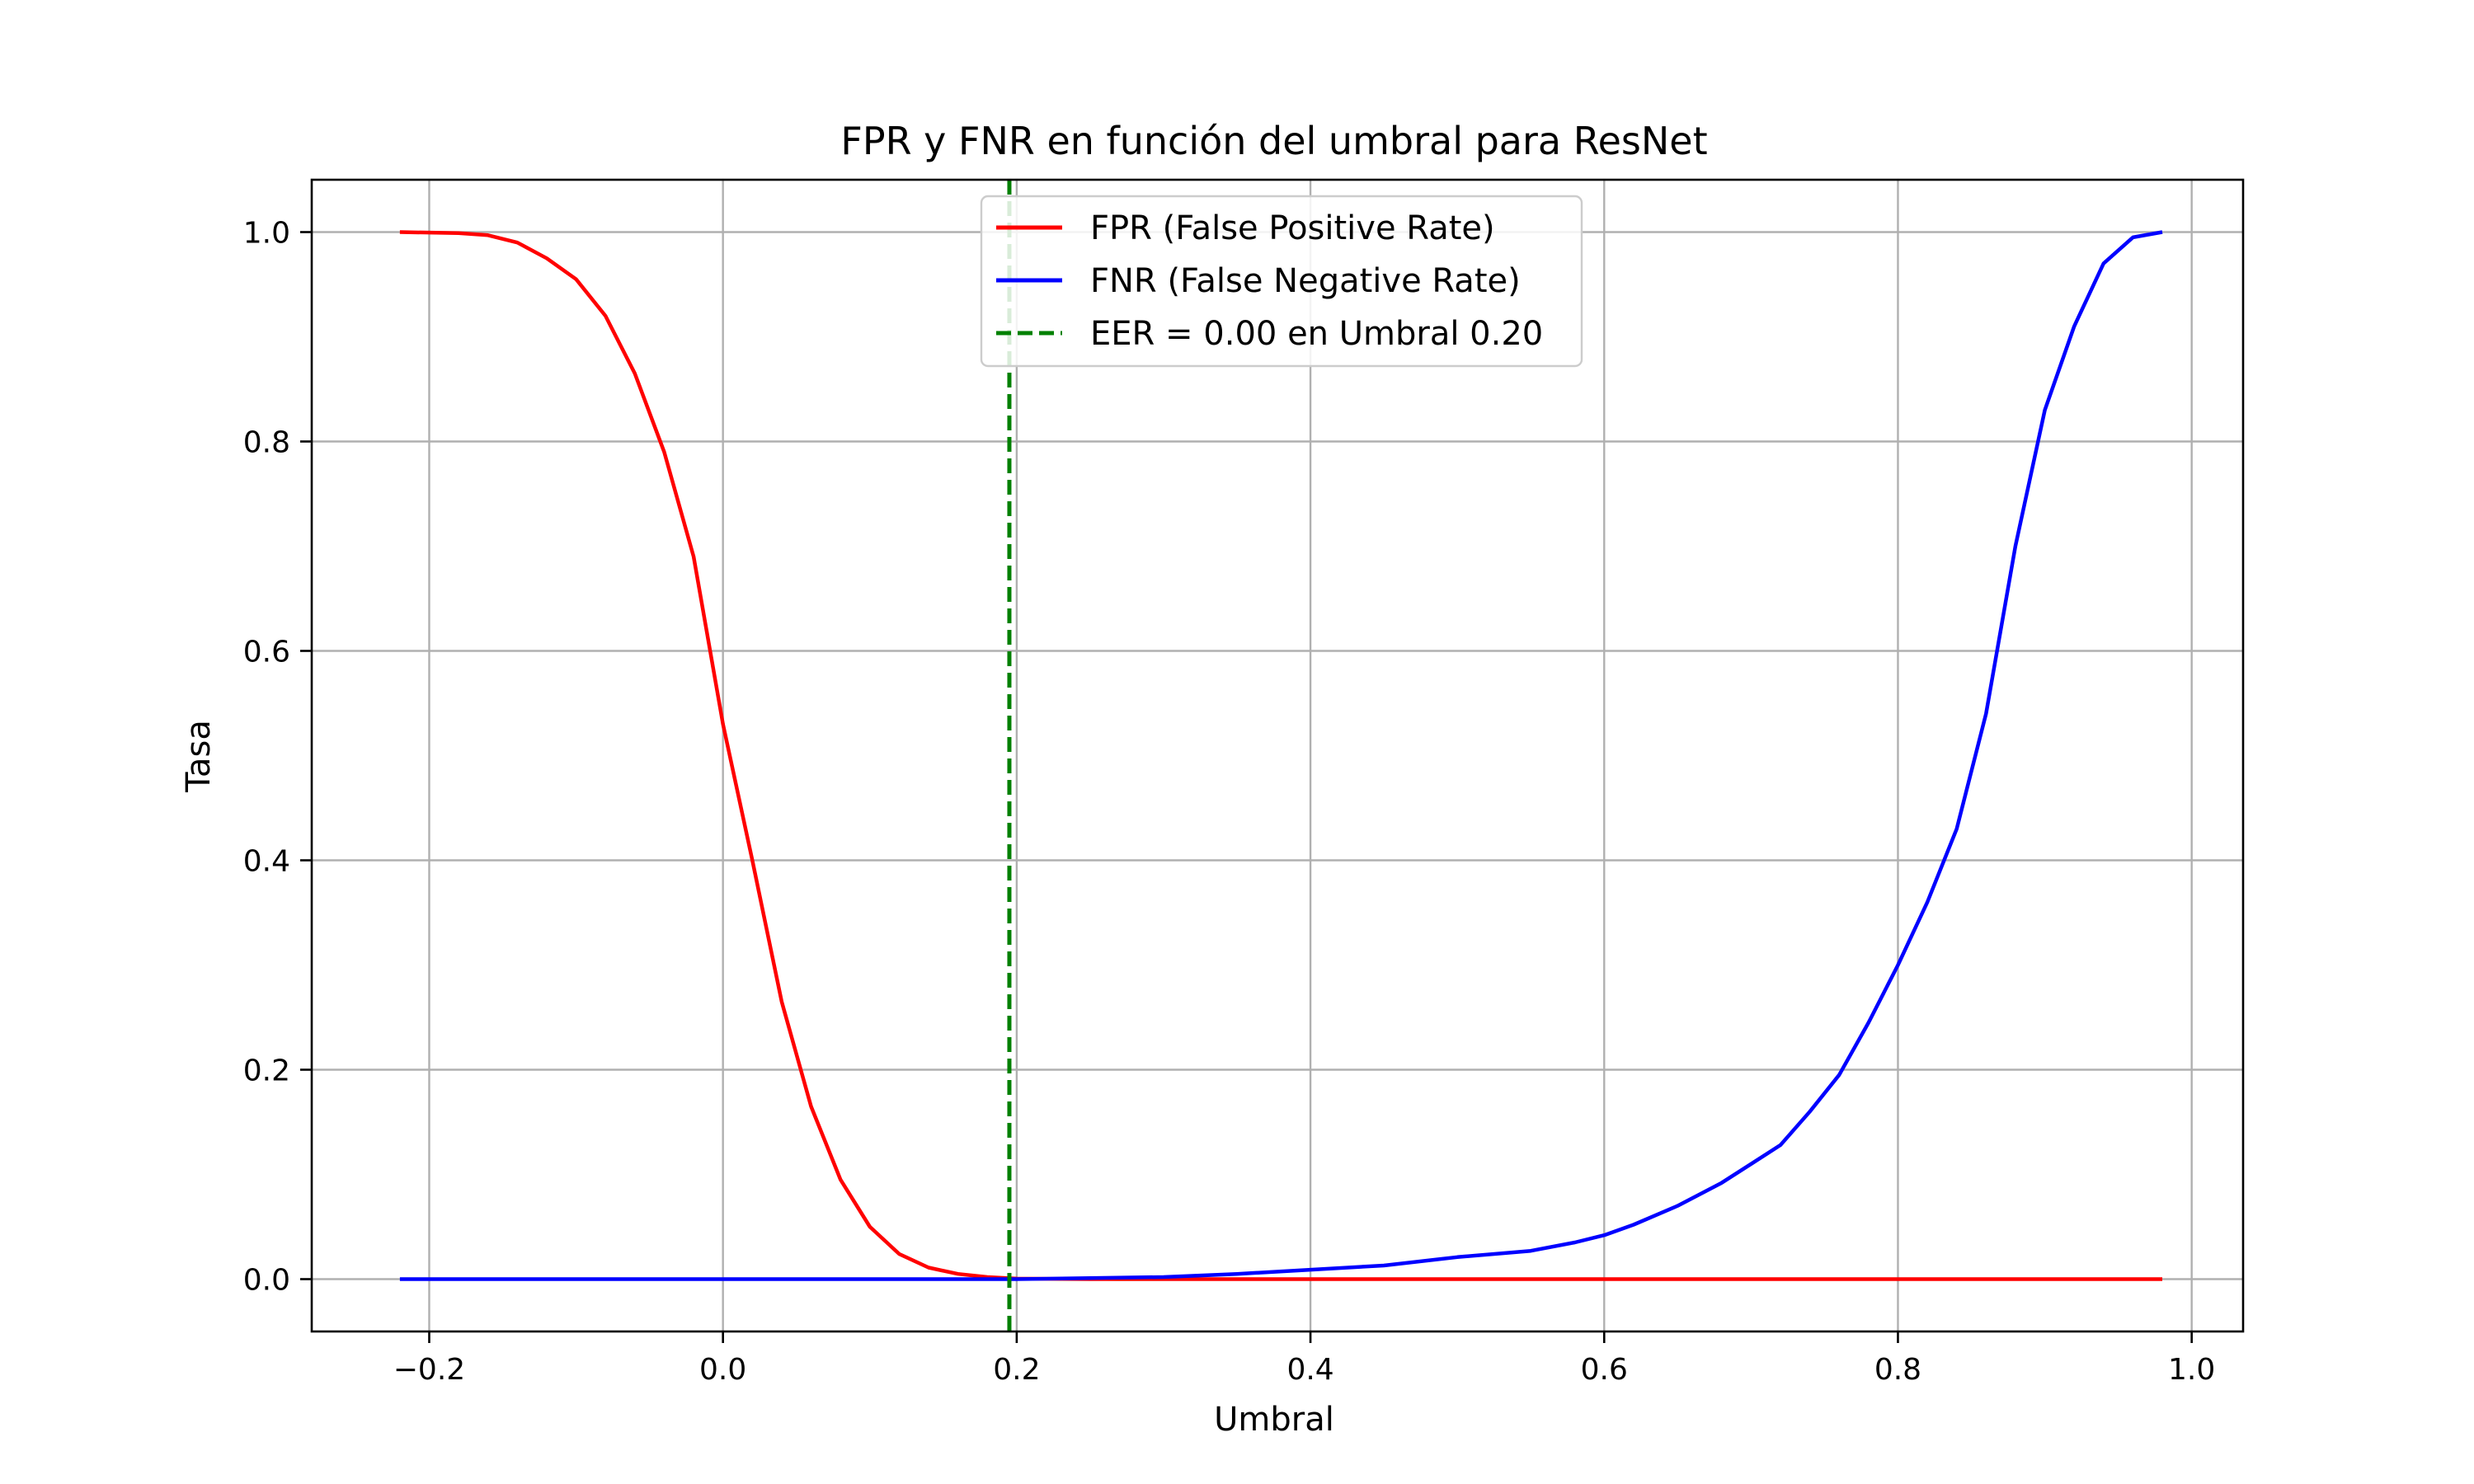 The height and width of the screenshot is (1484, 2474). Describe the element at coordinates (2191, 1370) in the screenshot. I see `x-tick-label: 1.0` at that location.